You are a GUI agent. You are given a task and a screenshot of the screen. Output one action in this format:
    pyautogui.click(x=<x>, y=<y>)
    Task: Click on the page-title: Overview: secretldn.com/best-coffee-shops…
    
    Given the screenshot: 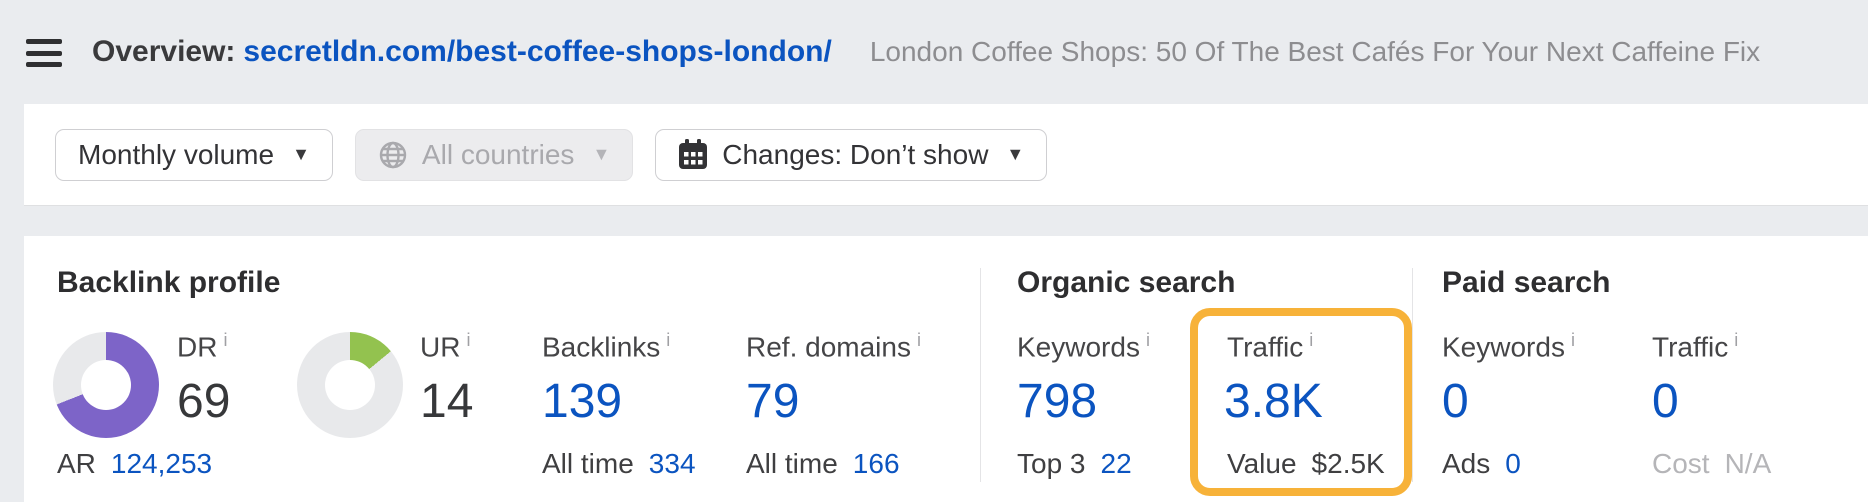 What is the action you would take?
    pyautogui.click(x=462, y=52)
    